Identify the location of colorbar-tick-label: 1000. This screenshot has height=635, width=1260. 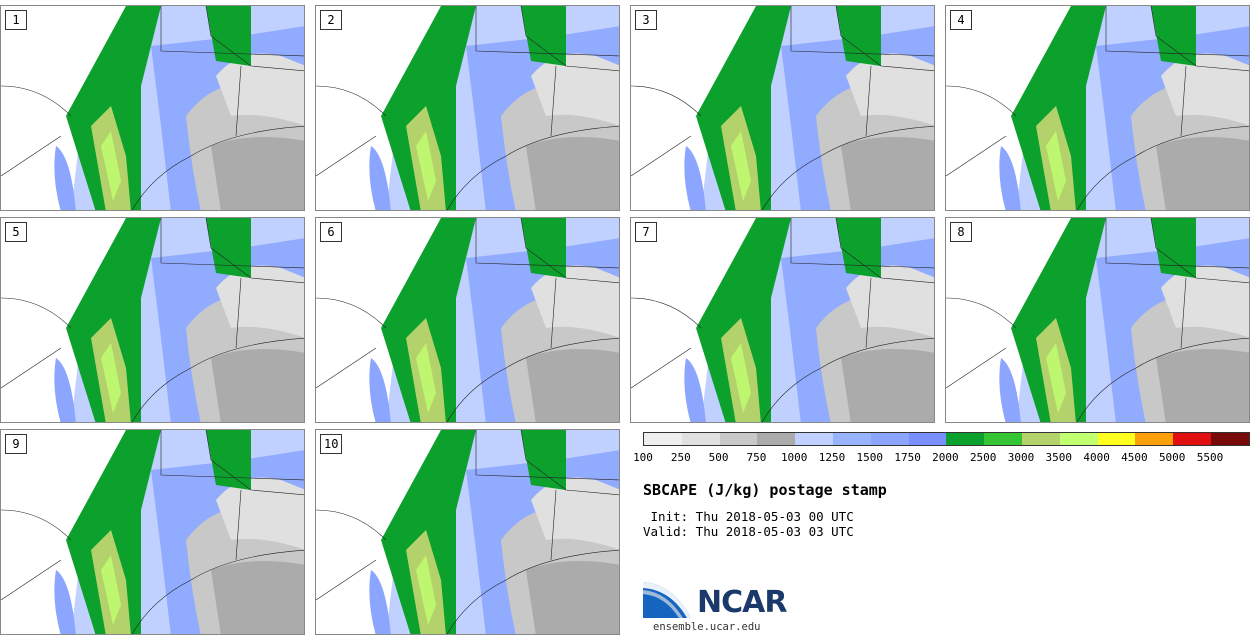
(794, 457).